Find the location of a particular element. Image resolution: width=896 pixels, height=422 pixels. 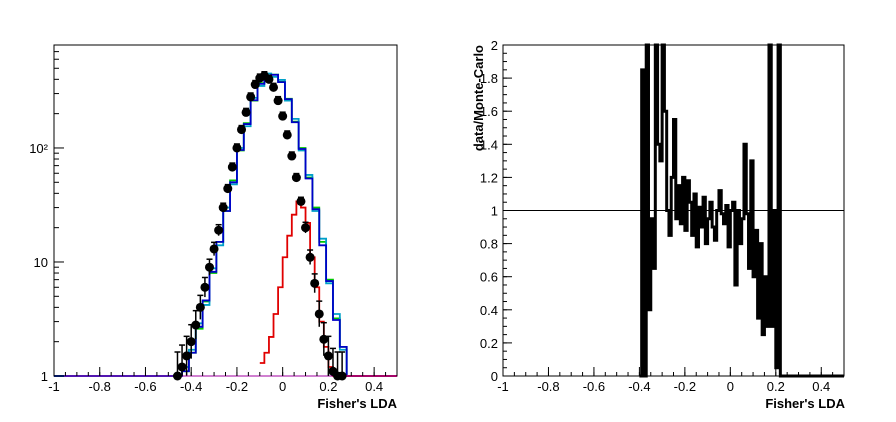

right-y-tick-label: 1.2 is located at coordinates (489, 177).